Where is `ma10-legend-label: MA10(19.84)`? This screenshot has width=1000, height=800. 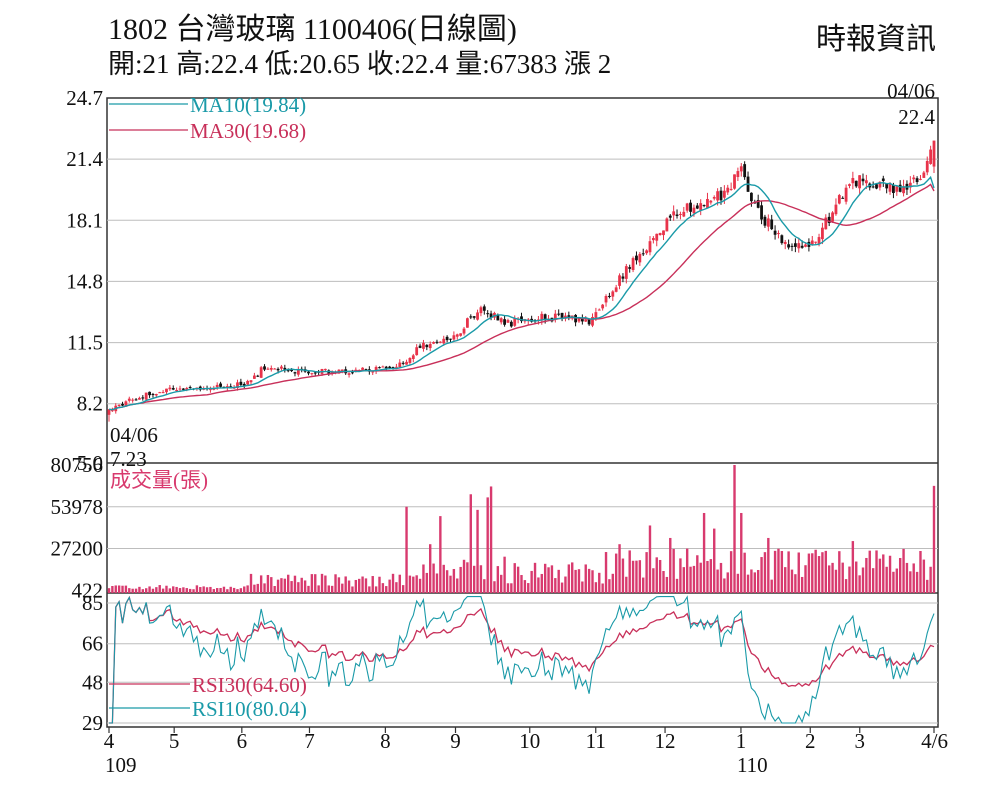 ma10-legend-label: MA10(19.84) is located at coordinates (248, 105).